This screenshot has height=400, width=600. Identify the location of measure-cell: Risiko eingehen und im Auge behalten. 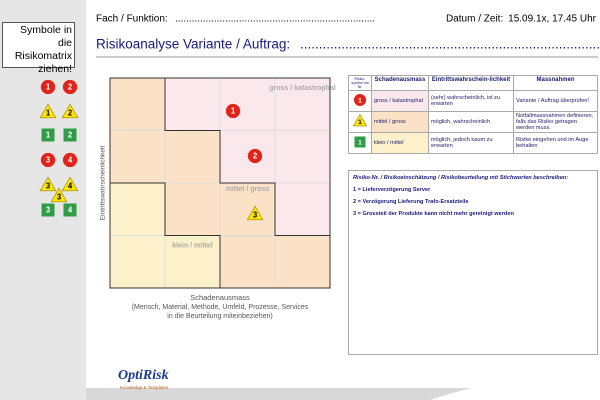
(555, 143).